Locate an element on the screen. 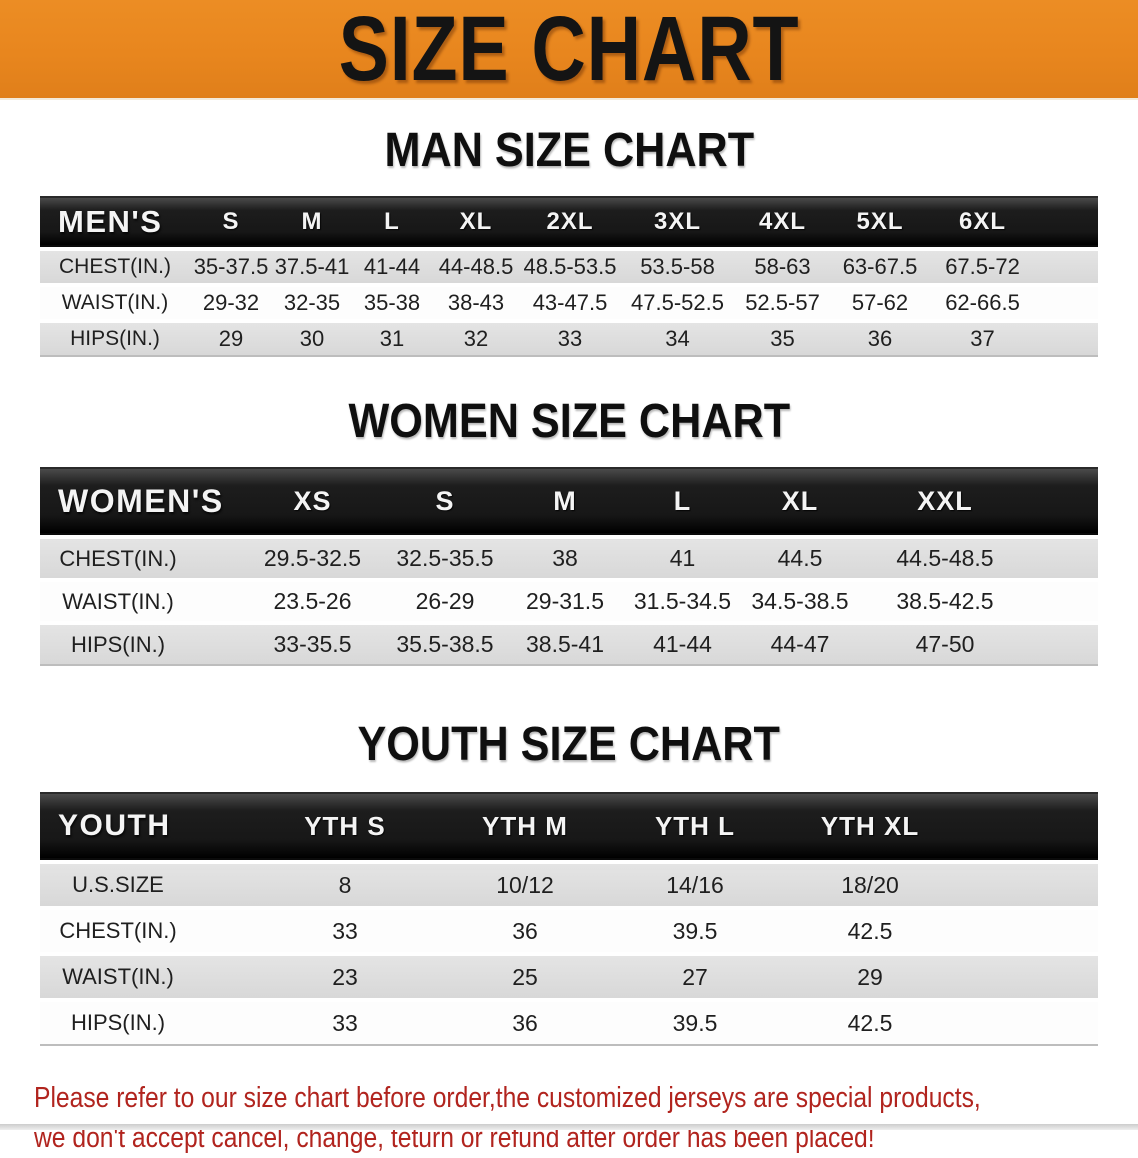 The width and height of the screenshot is (1138, 1158). bottom-edge-shadow is located at coordinates (569, 1127).